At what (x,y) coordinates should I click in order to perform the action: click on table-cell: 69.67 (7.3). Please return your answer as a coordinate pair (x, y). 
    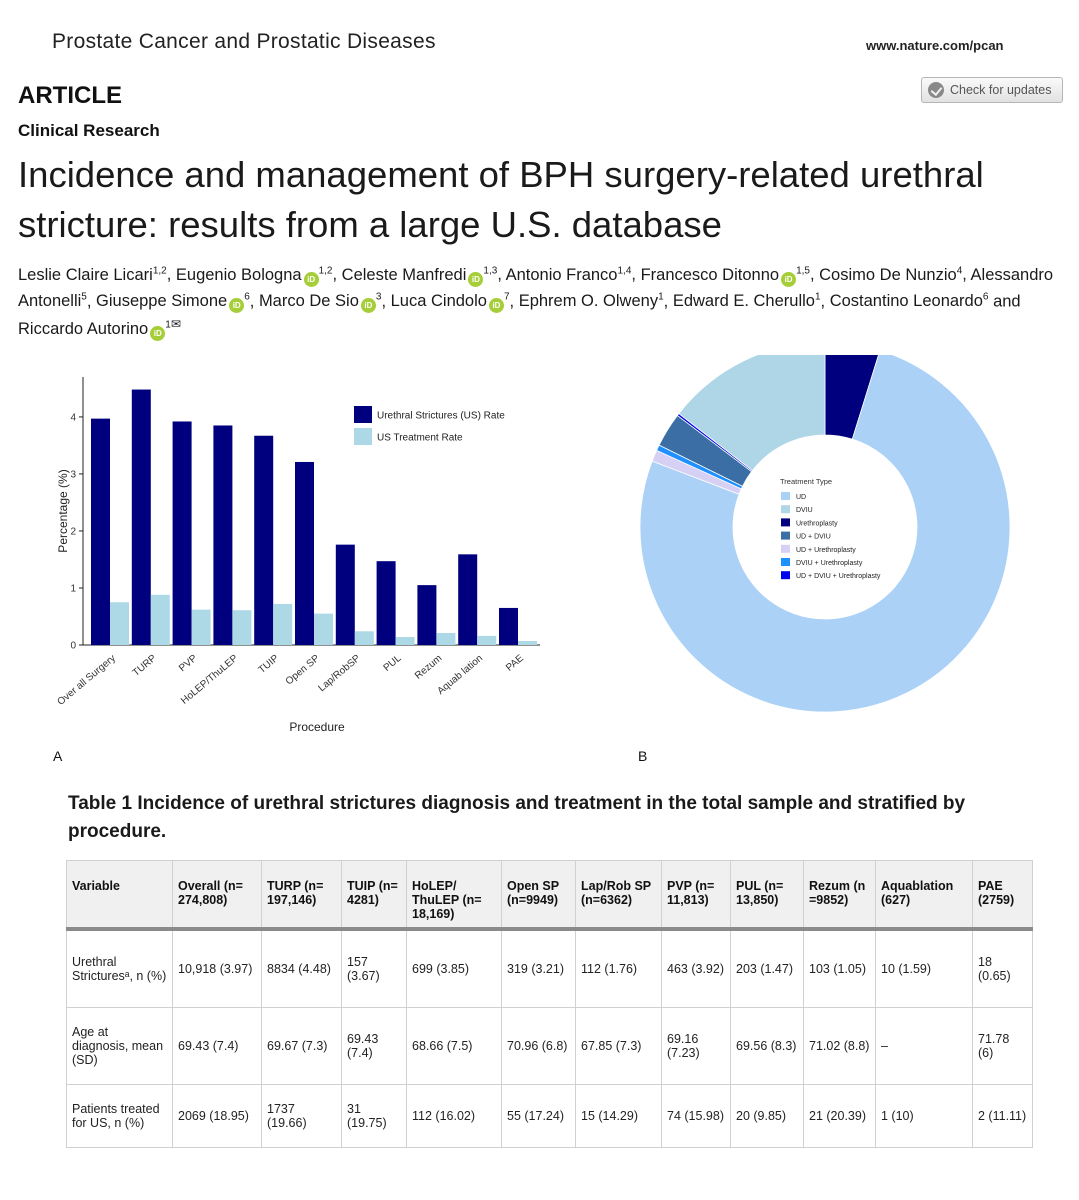
    Looking at the image, I should click on (301, 1046).